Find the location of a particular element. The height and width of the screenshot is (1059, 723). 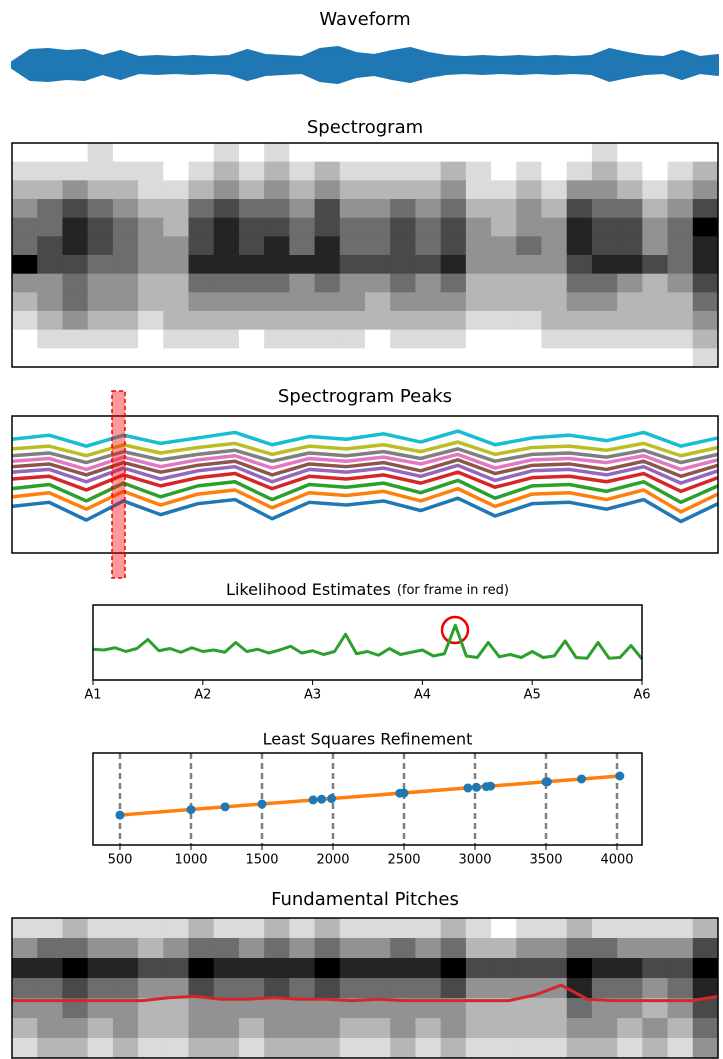

x-tick-label: A1 is located at coordinates (92, 695).